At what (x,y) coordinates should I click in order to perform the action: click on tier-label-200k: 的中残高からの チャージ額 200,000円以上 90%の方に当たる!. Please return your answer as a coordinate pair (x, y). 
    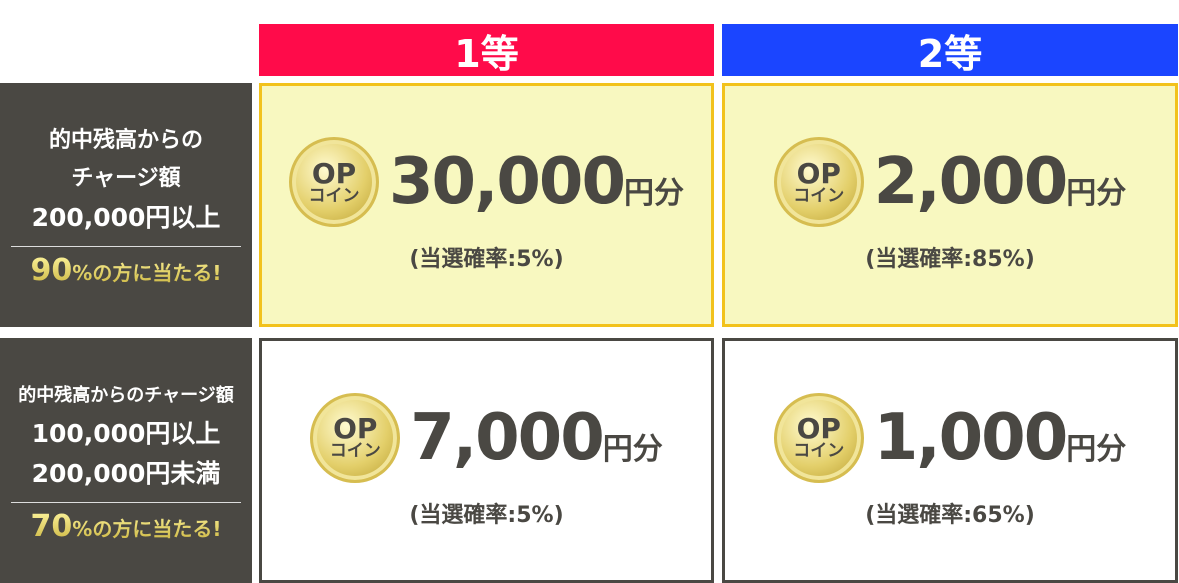
    Looking at the image, I should click on (126, 205).